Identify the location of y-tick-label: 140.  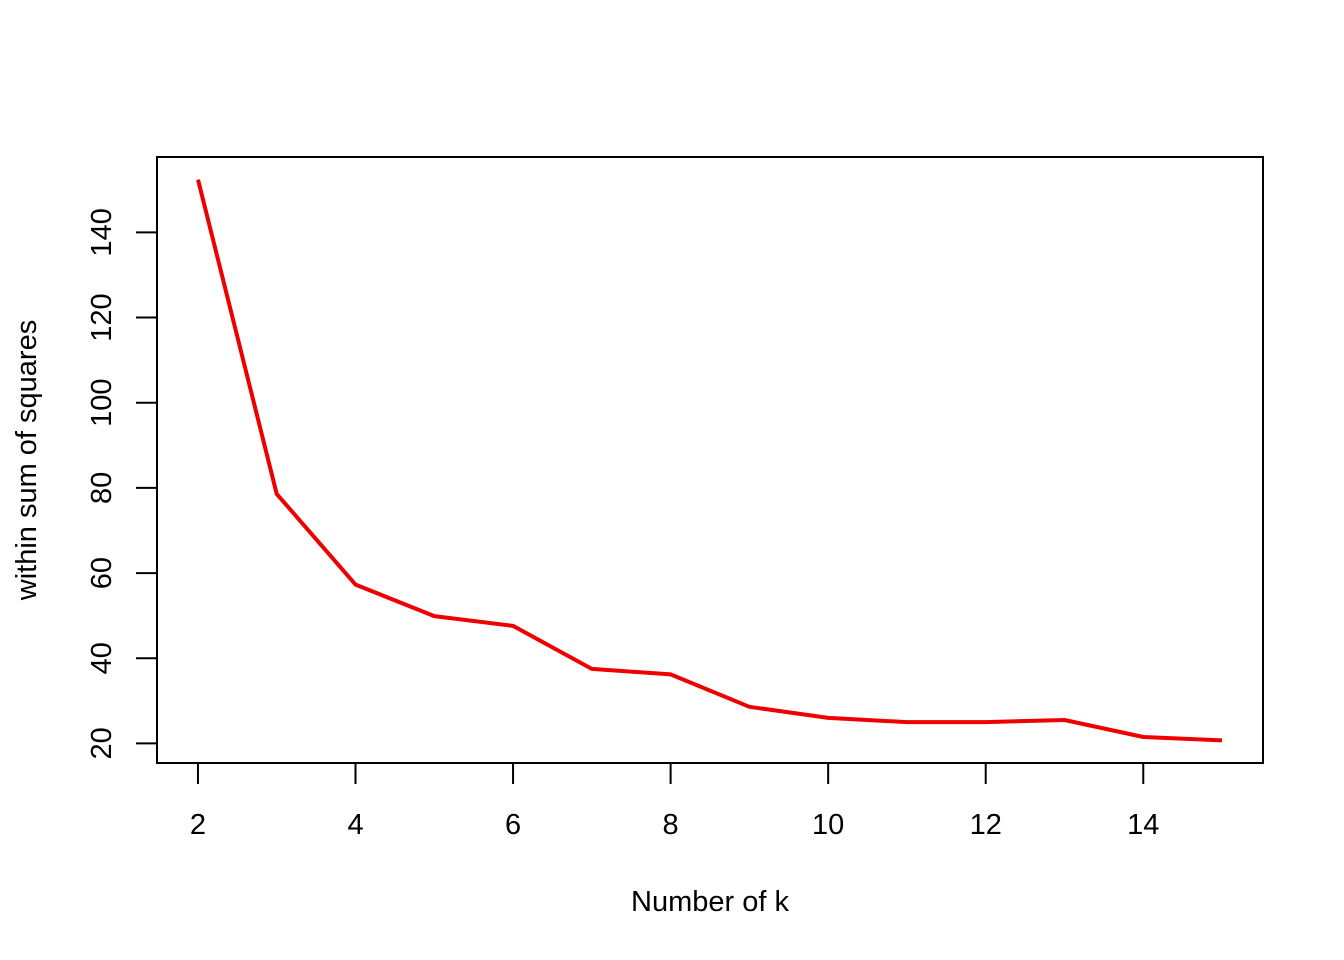
(102, 232).